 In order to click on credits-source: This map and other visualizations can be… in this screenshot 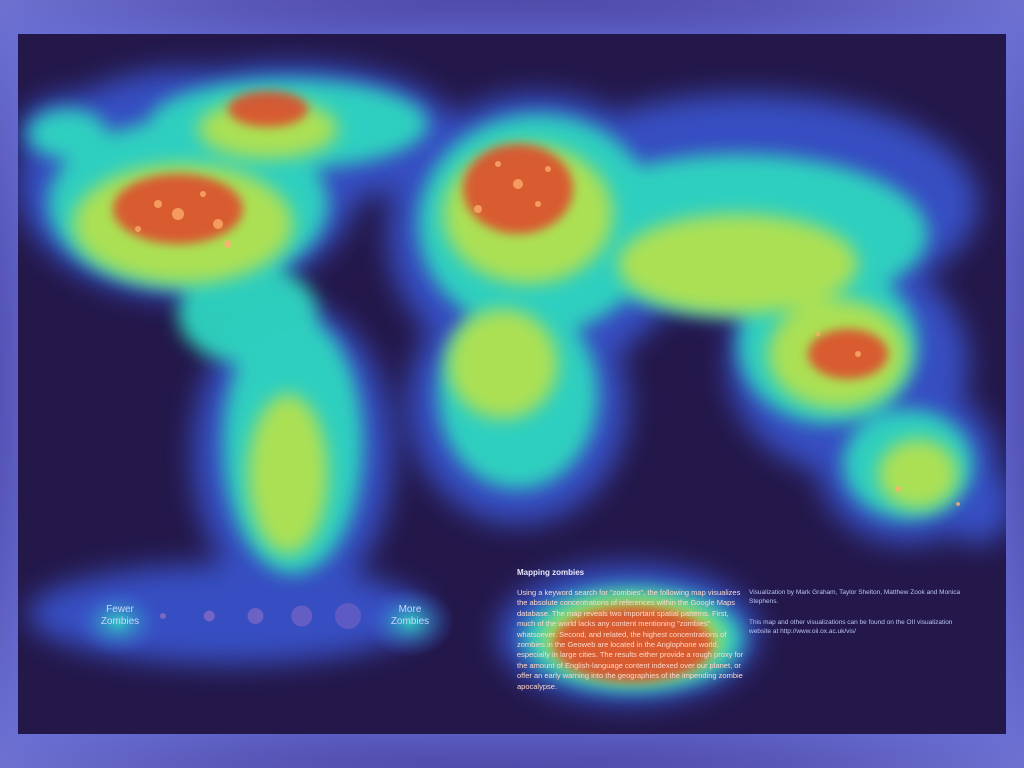, I will do `click(851, 627)`.